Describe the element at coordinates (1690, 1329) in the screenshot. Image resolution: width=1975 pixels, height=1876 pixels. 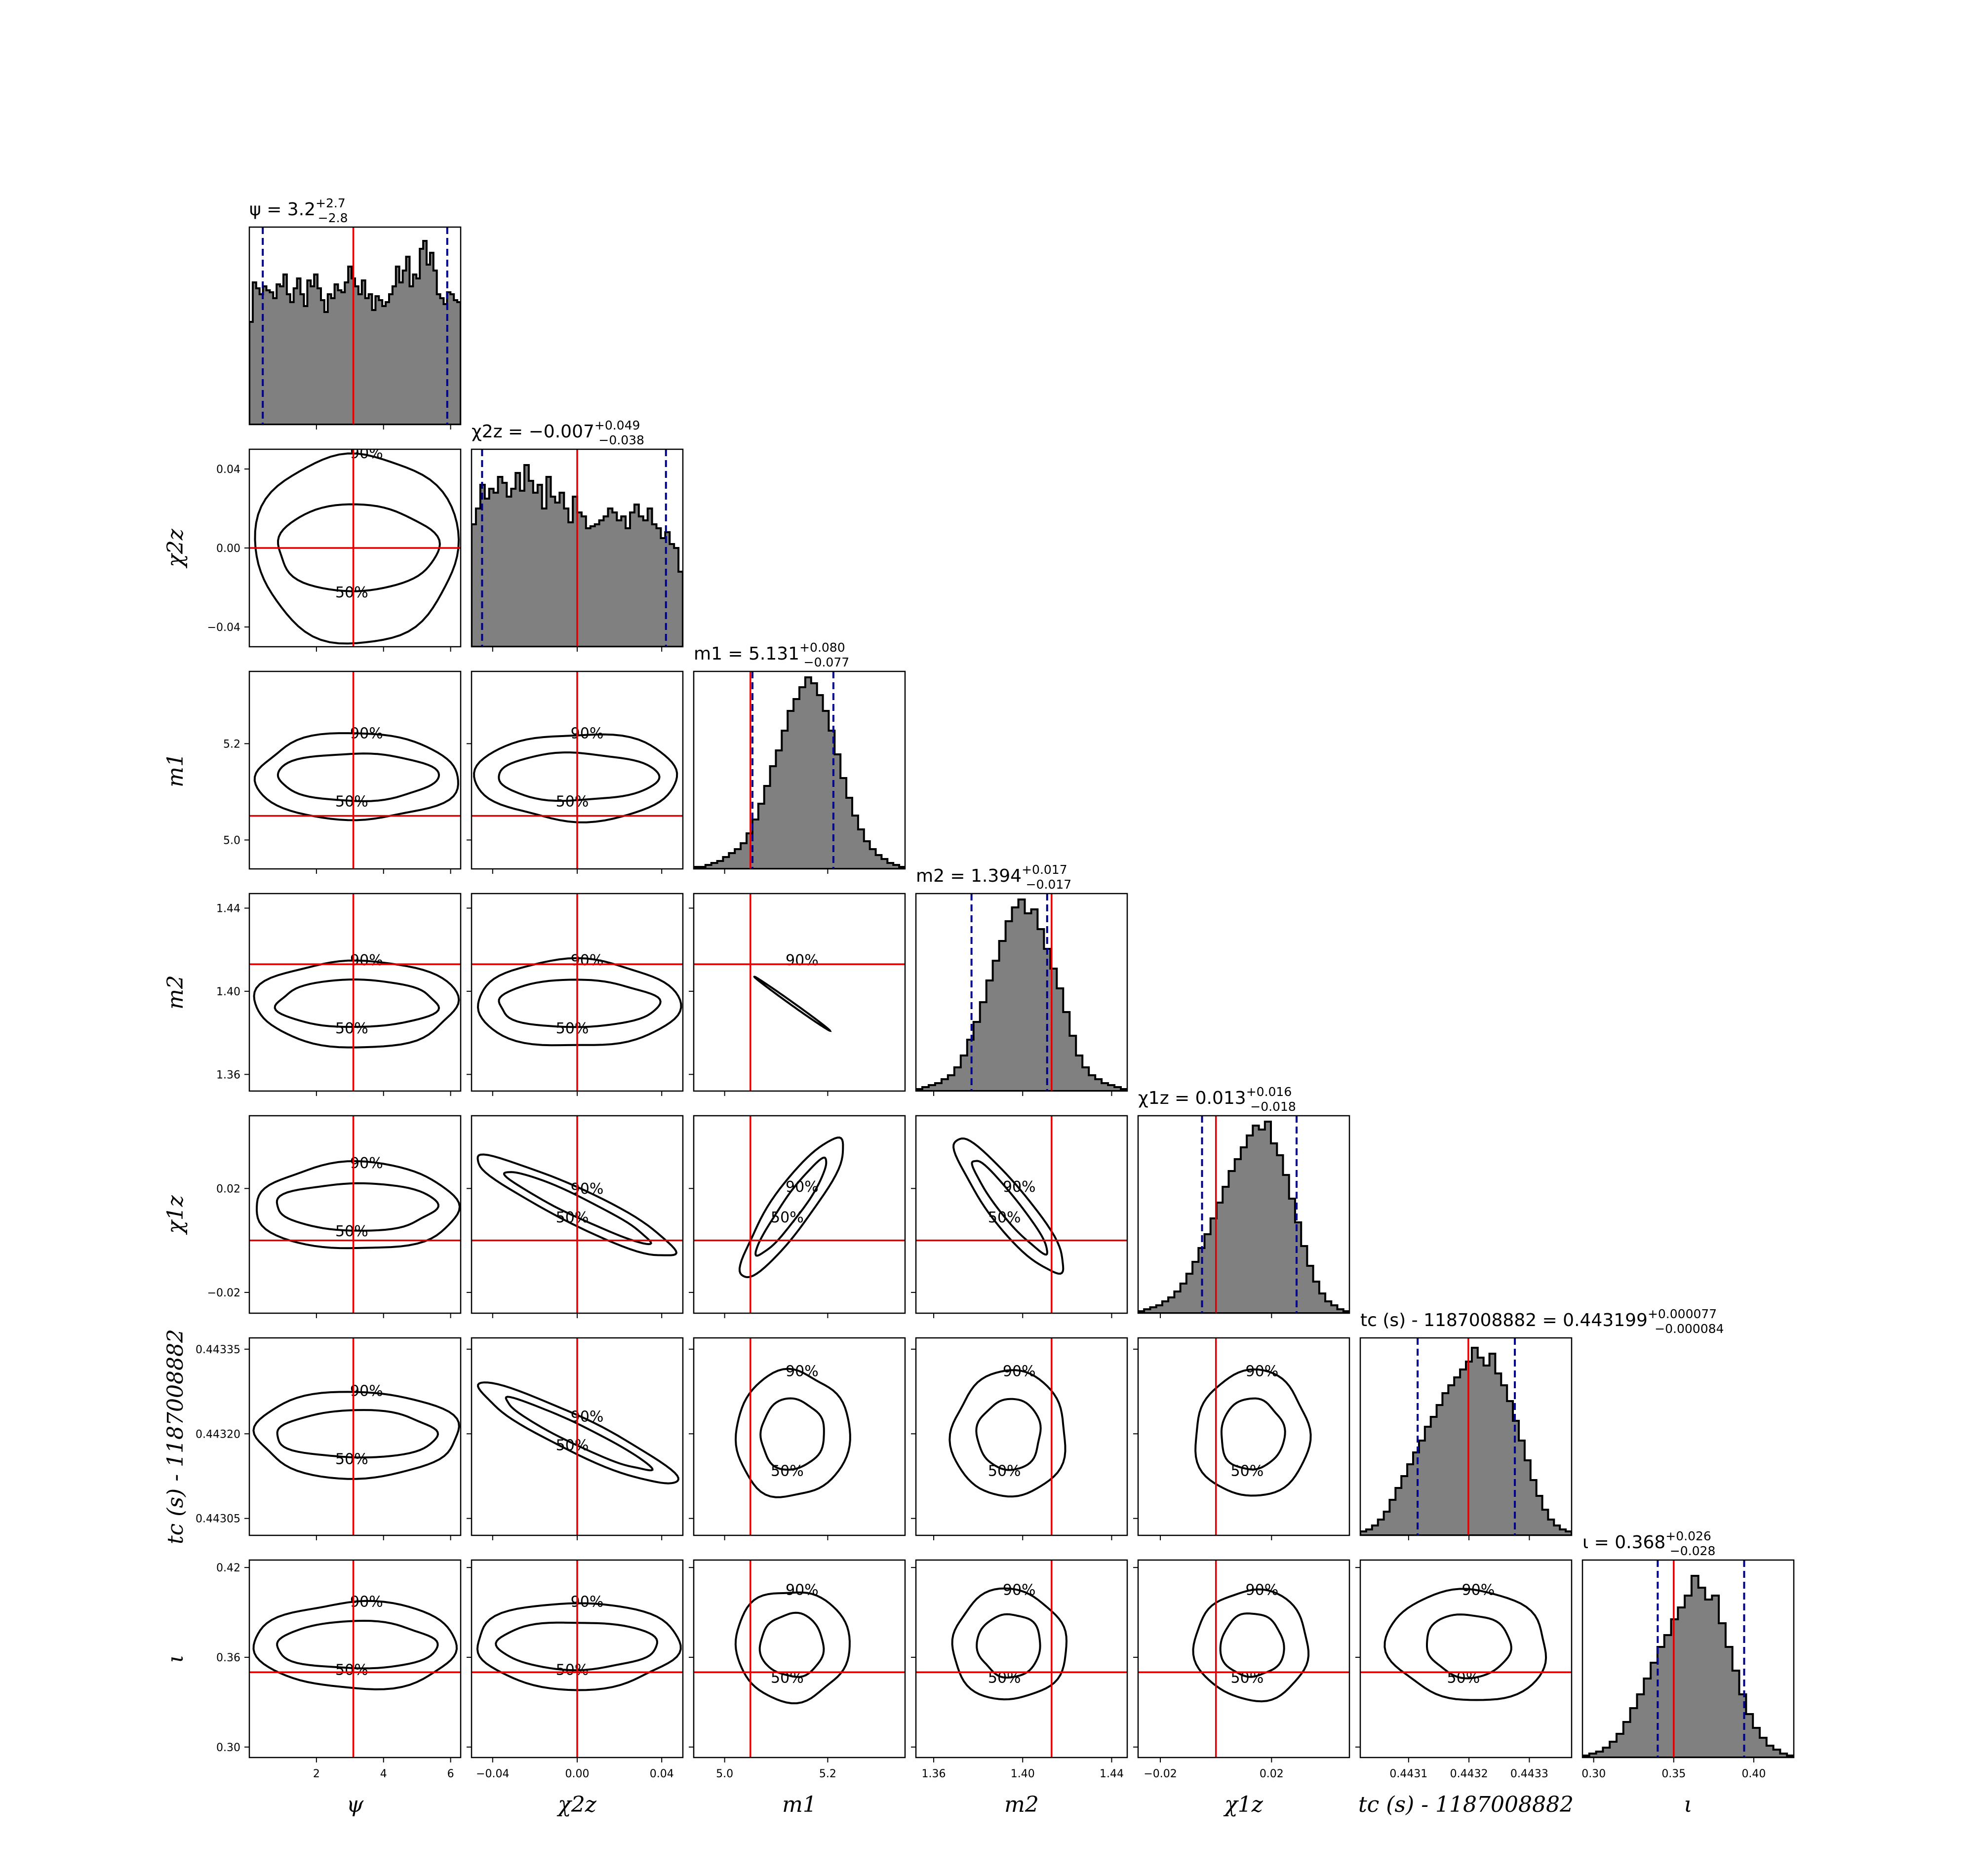
I see `title-minus: −0.000084` at that location.